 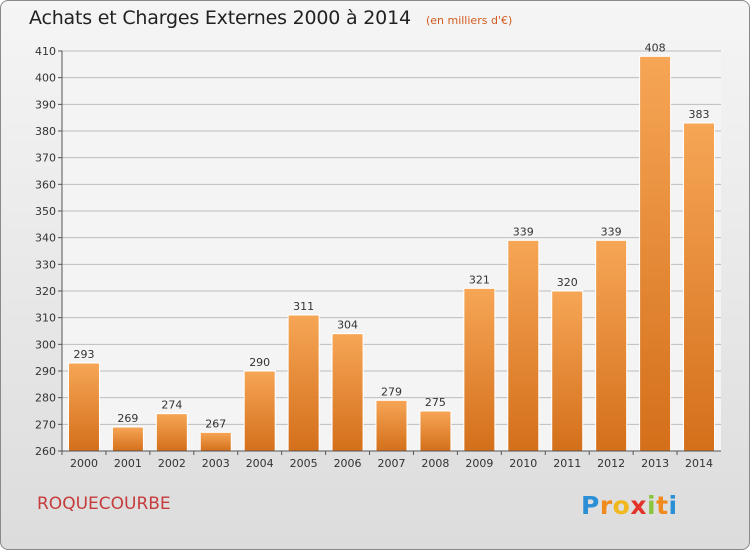 What do you see at coordinates (590, 505) in the screenshot?
I see `logo-letter: P` at bounding box center [590, 505].